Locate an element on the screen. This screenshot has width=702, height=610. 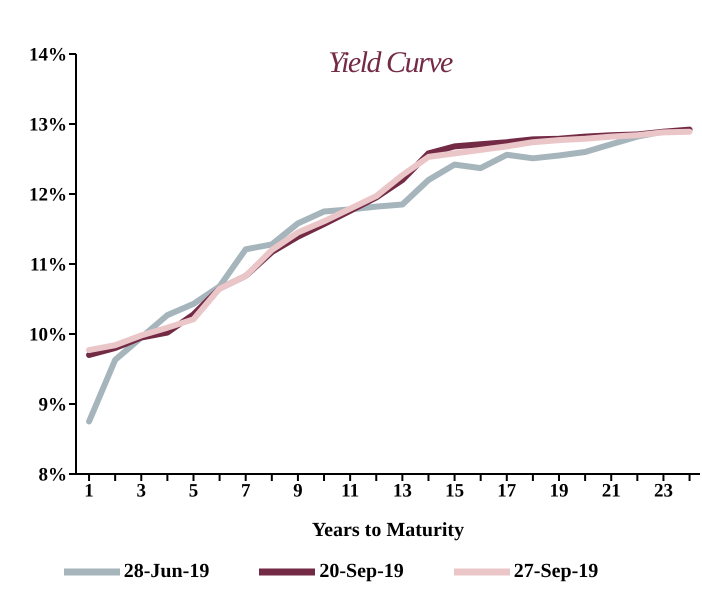
x-tick-label: 17 is located at coordinates (507, 491).